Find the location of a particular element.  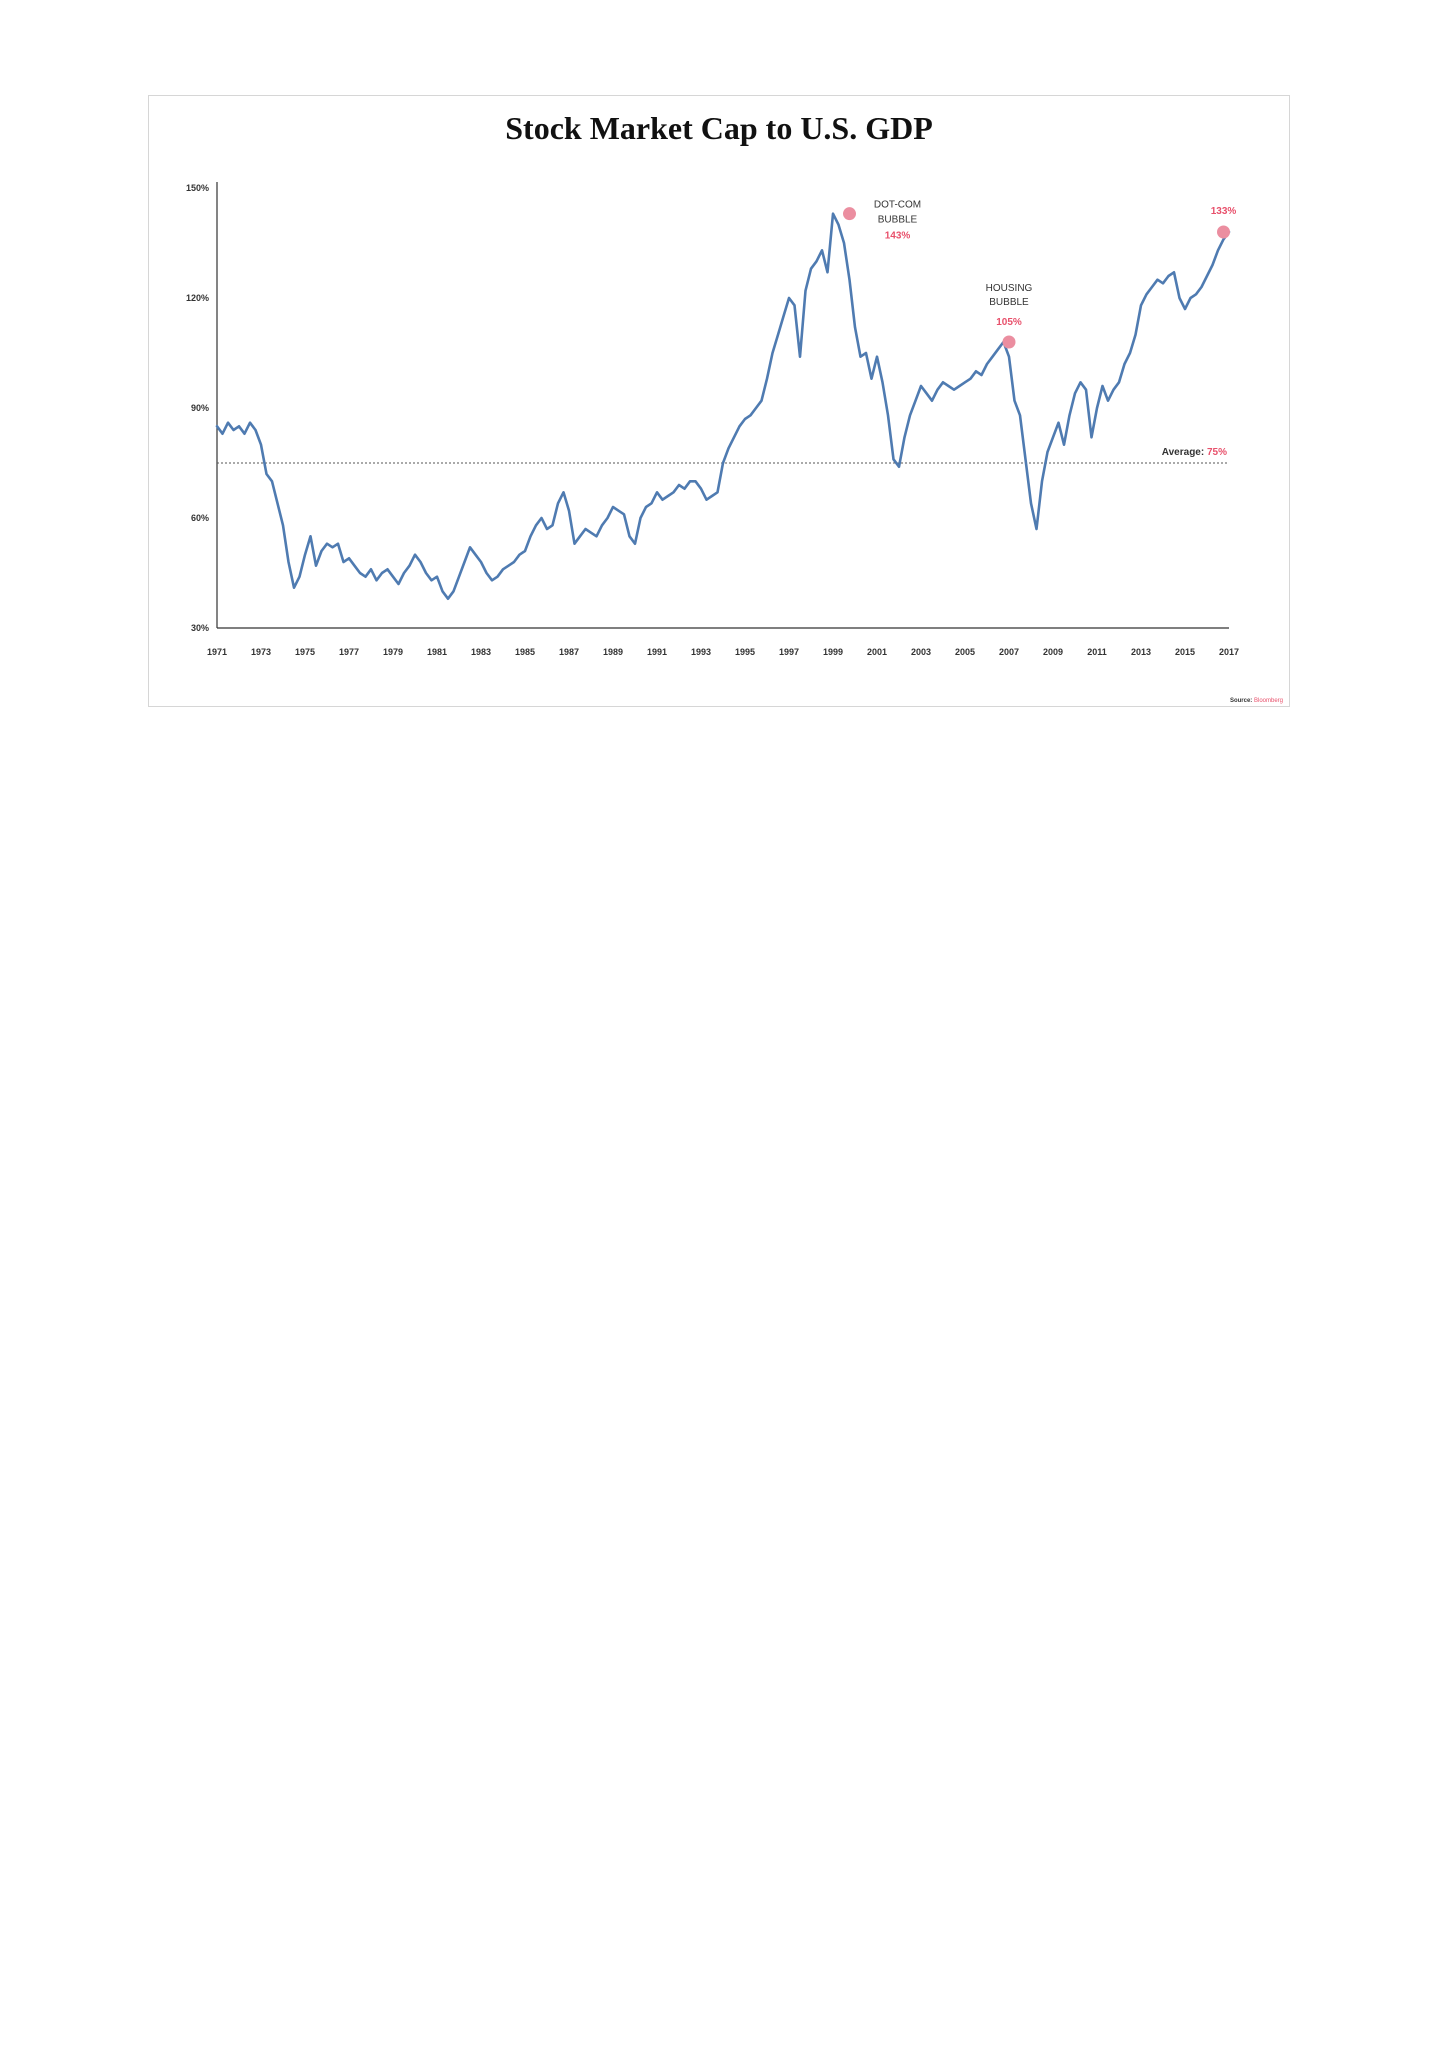

annotation-value: 143% is located at coordinates (898, 236).